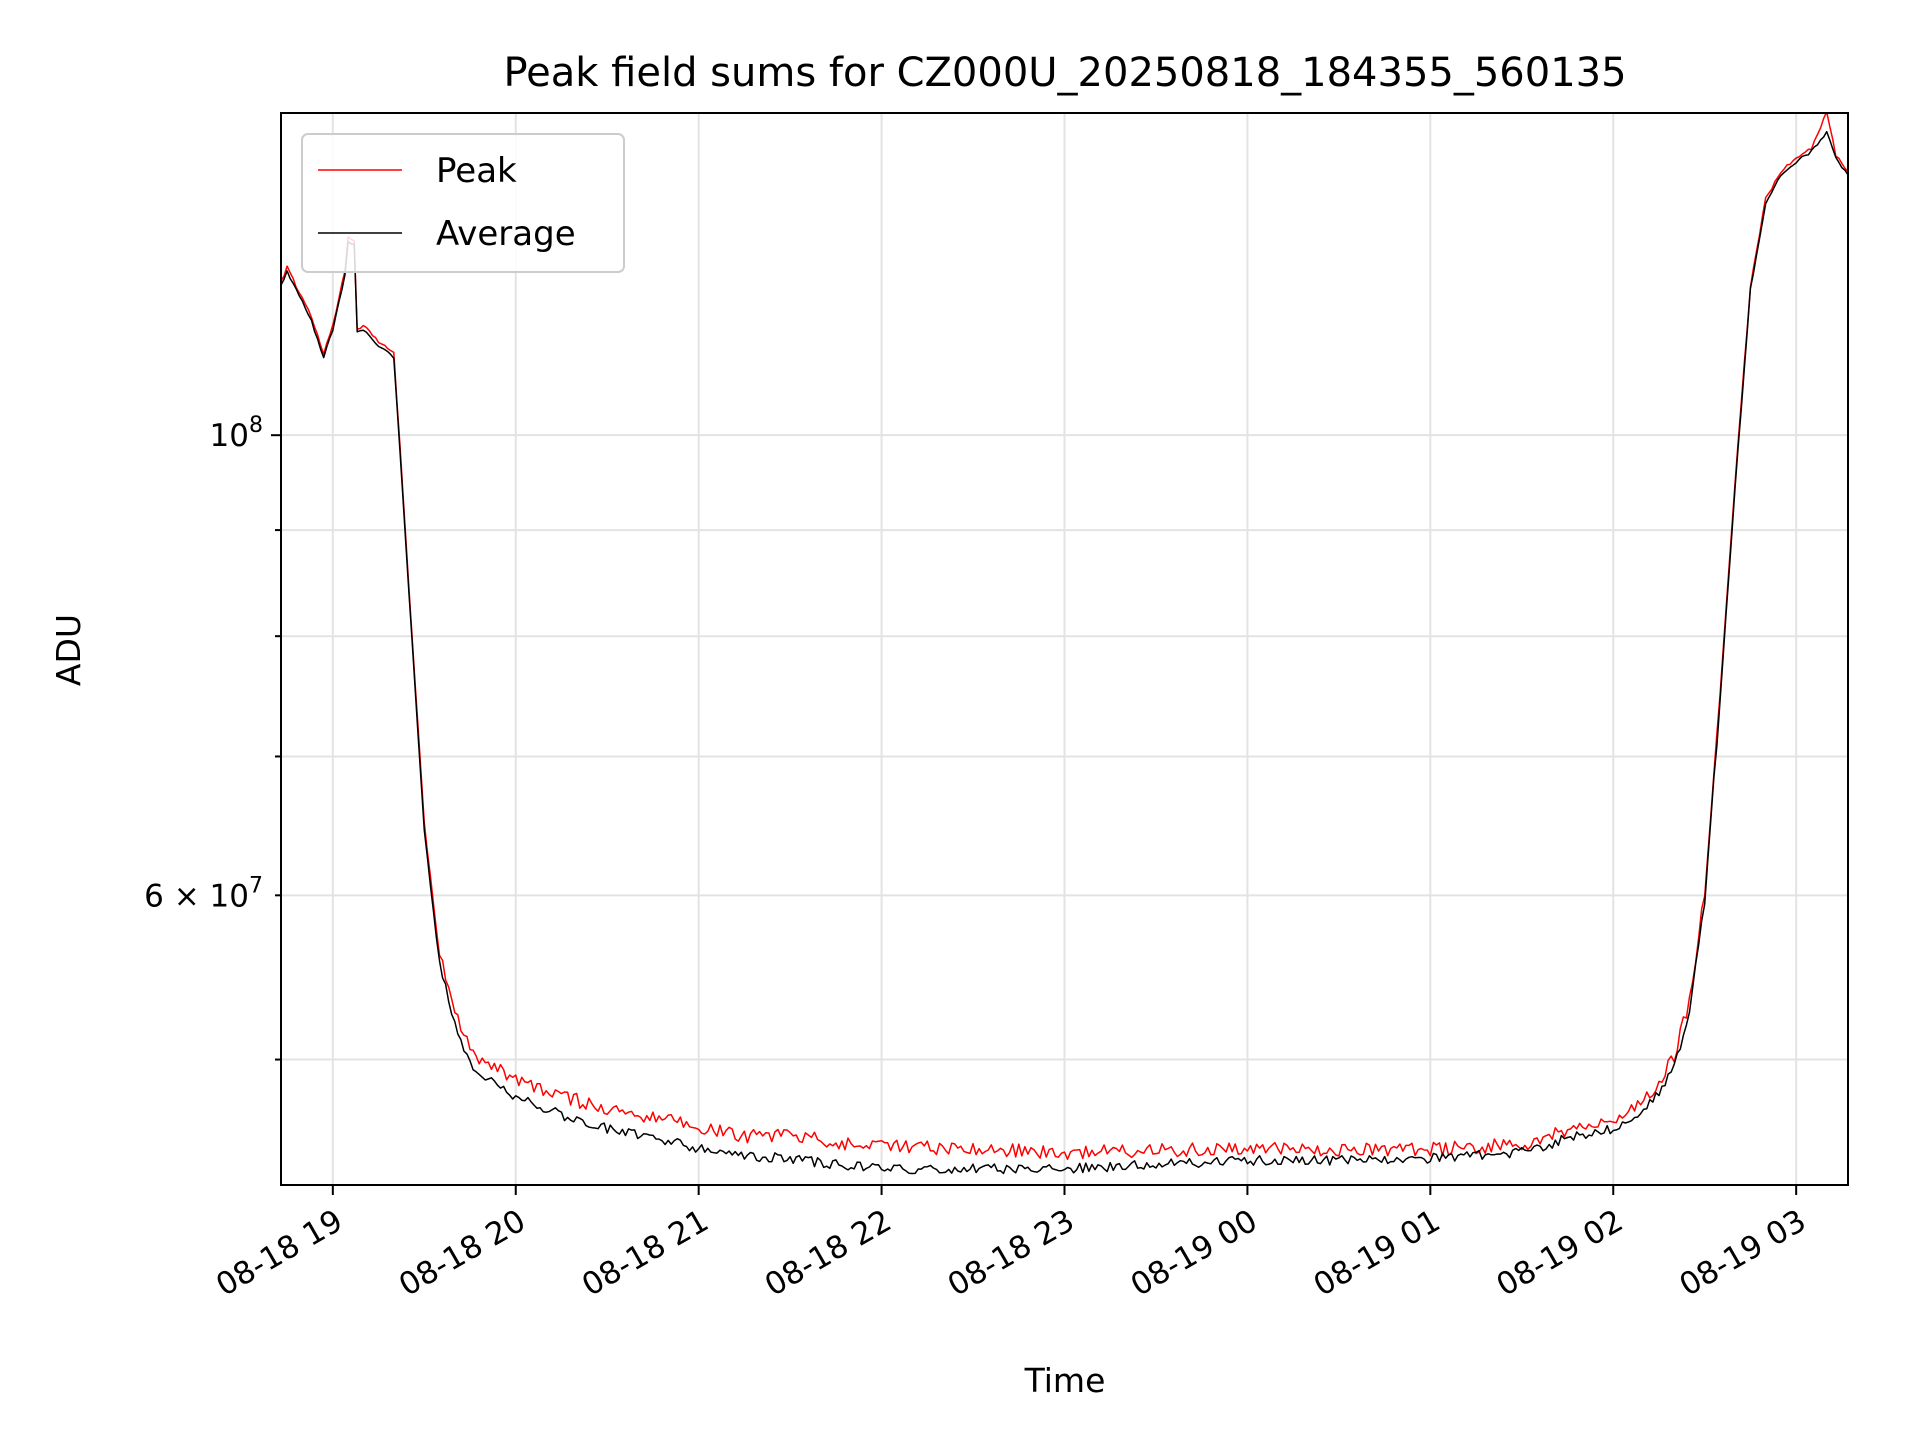 The height and width of the screenshot is (1440, 1920). I want to click on legend-box, so click(463, 203).